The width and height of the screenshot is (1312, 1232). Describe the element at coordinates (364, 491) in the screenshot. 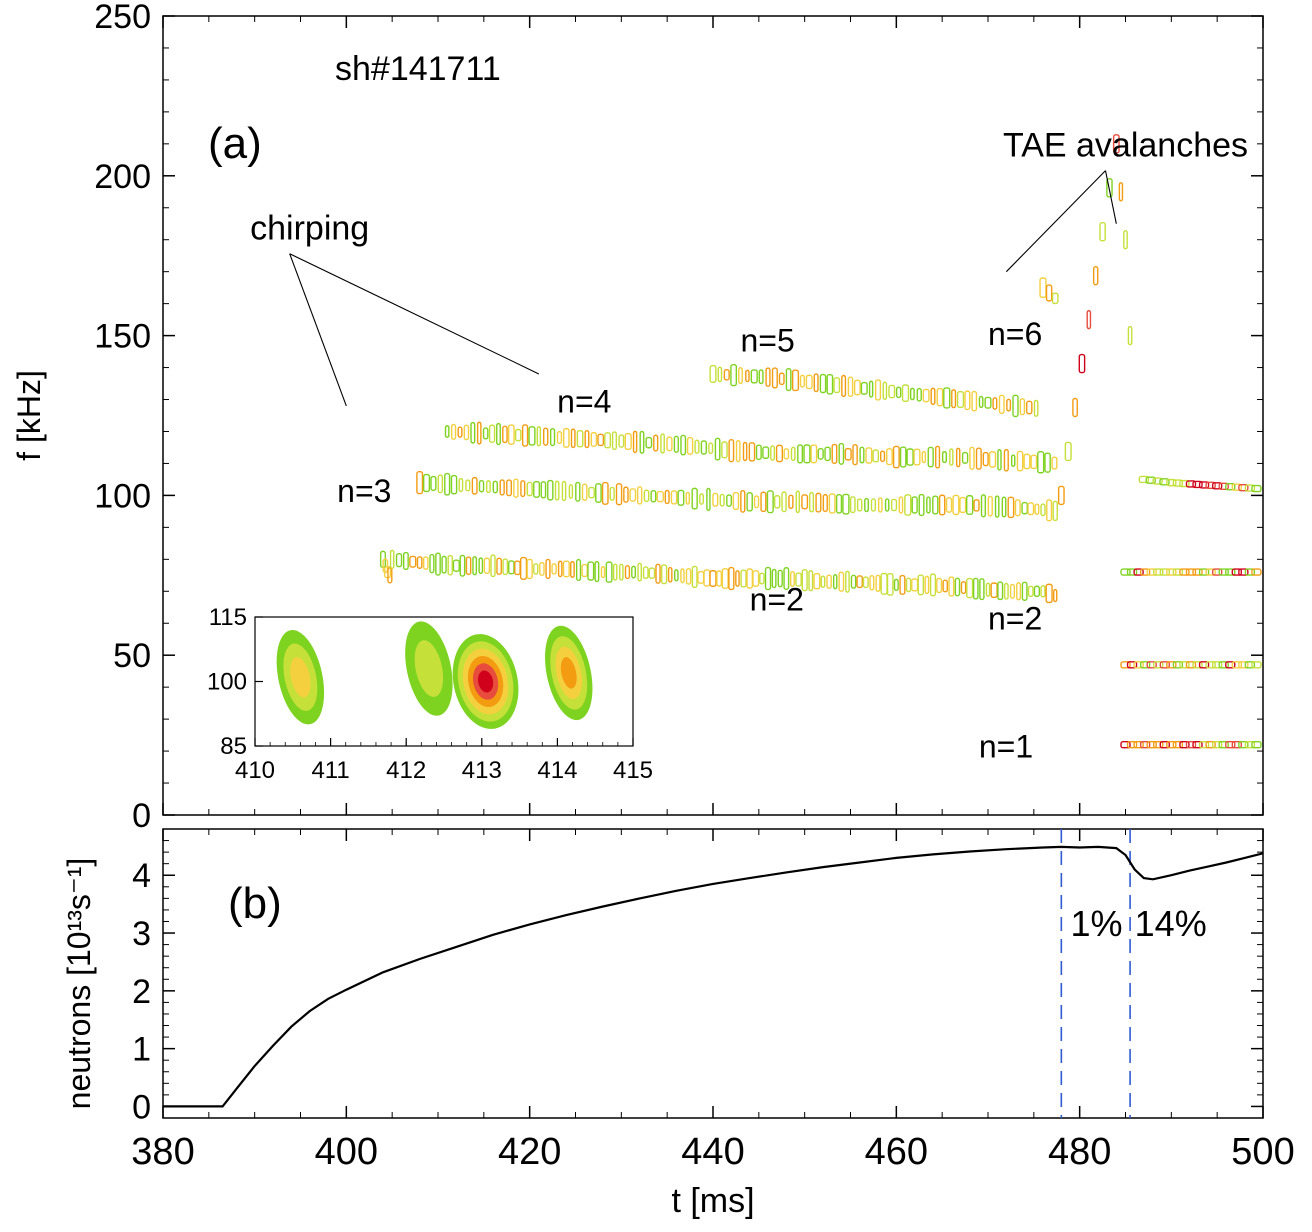

I see `mode-label: n=3` at that location.